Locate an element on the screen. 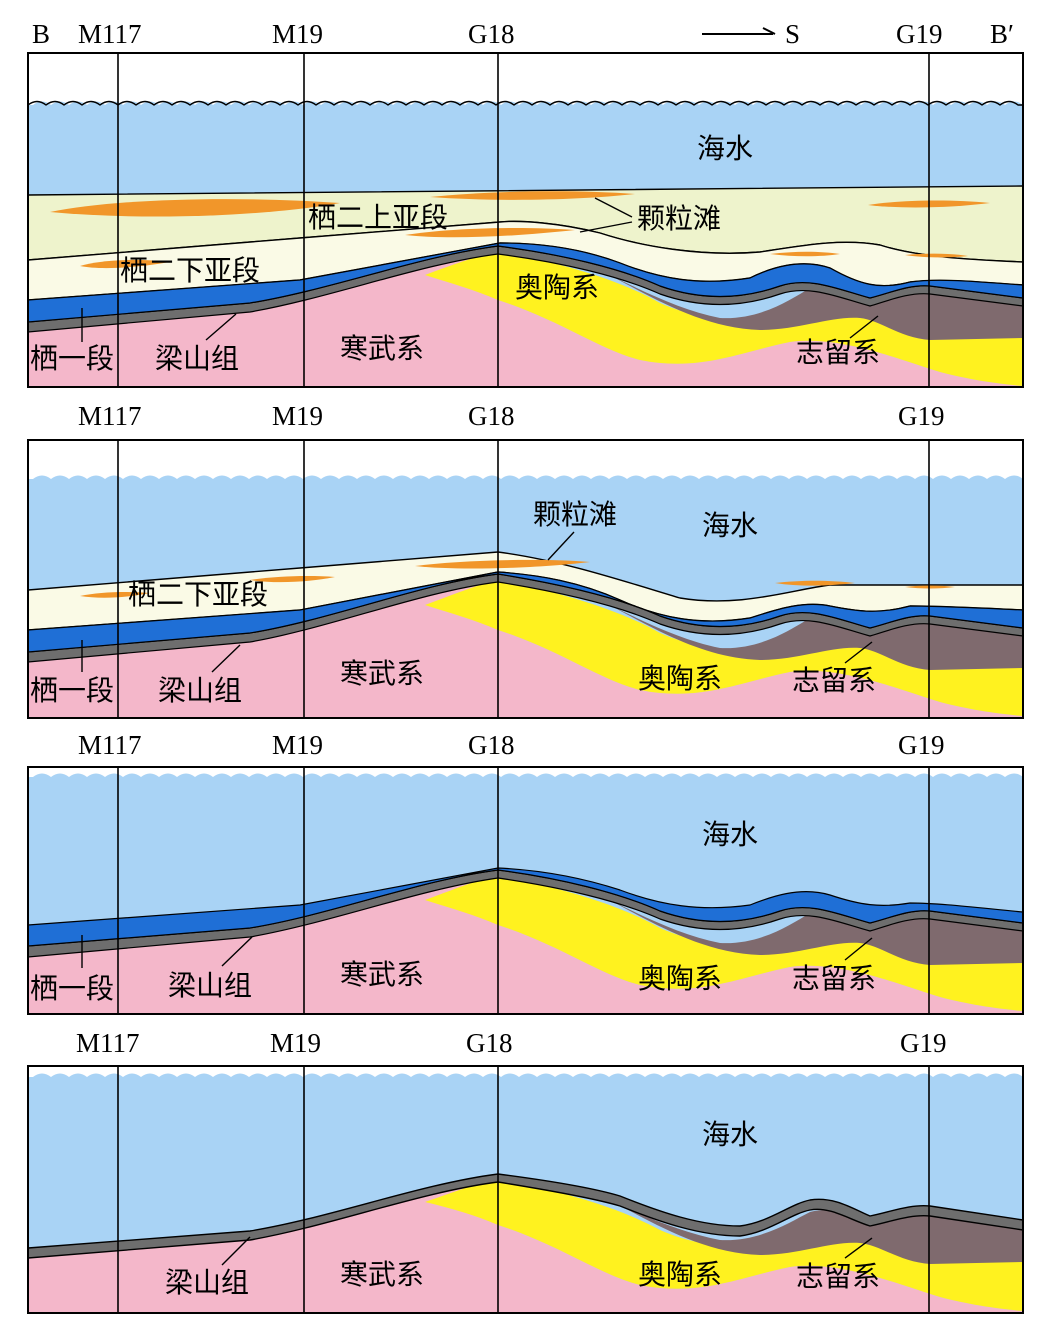 This screenshot has height=1333, width=1053. sea-surface-line is located at coordinates (525, 103).